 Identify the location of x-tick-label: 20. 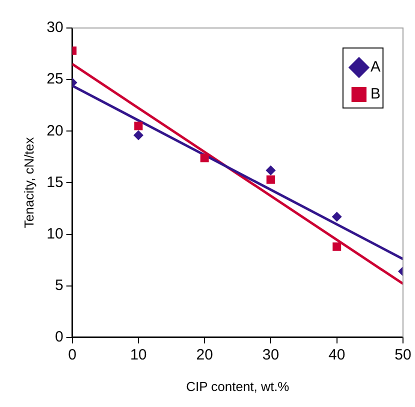
(204, 355).